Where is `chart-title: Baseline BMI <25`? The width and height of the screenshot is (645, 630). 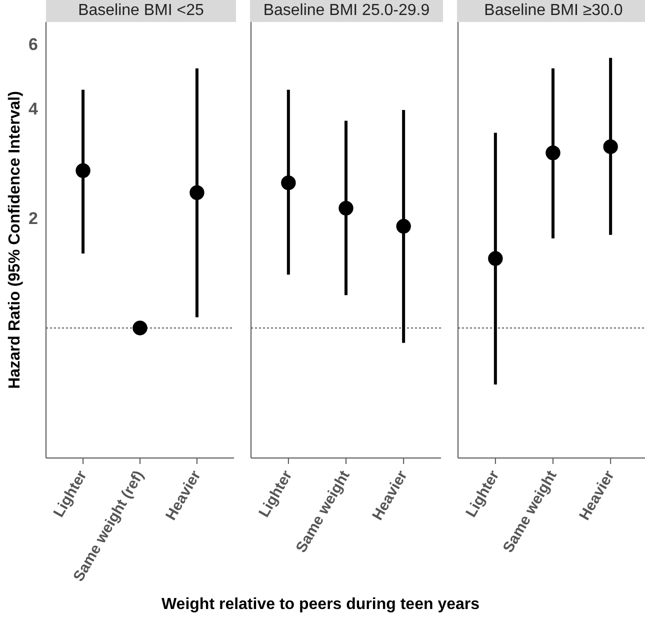 chart-title: Baseline BMI <25 is located at coordinates (141, 11).